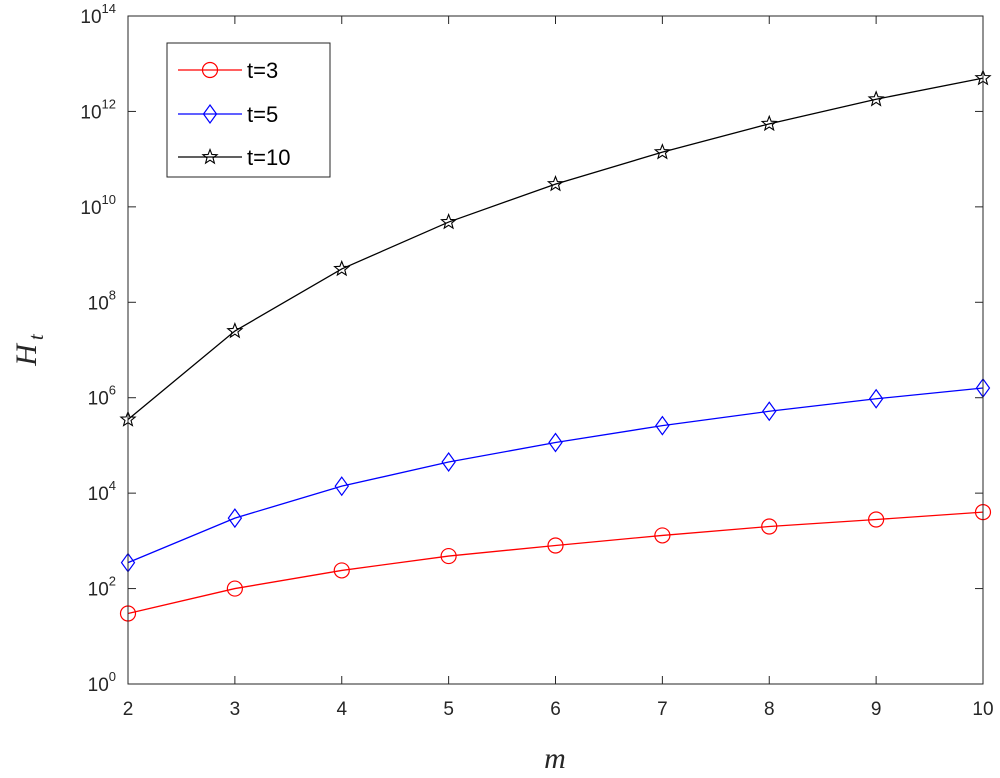  What do you see at coordinates (102, 587) in the screenshot?
I see `y-tick-label: 10²` at bounding box center [102, 587].